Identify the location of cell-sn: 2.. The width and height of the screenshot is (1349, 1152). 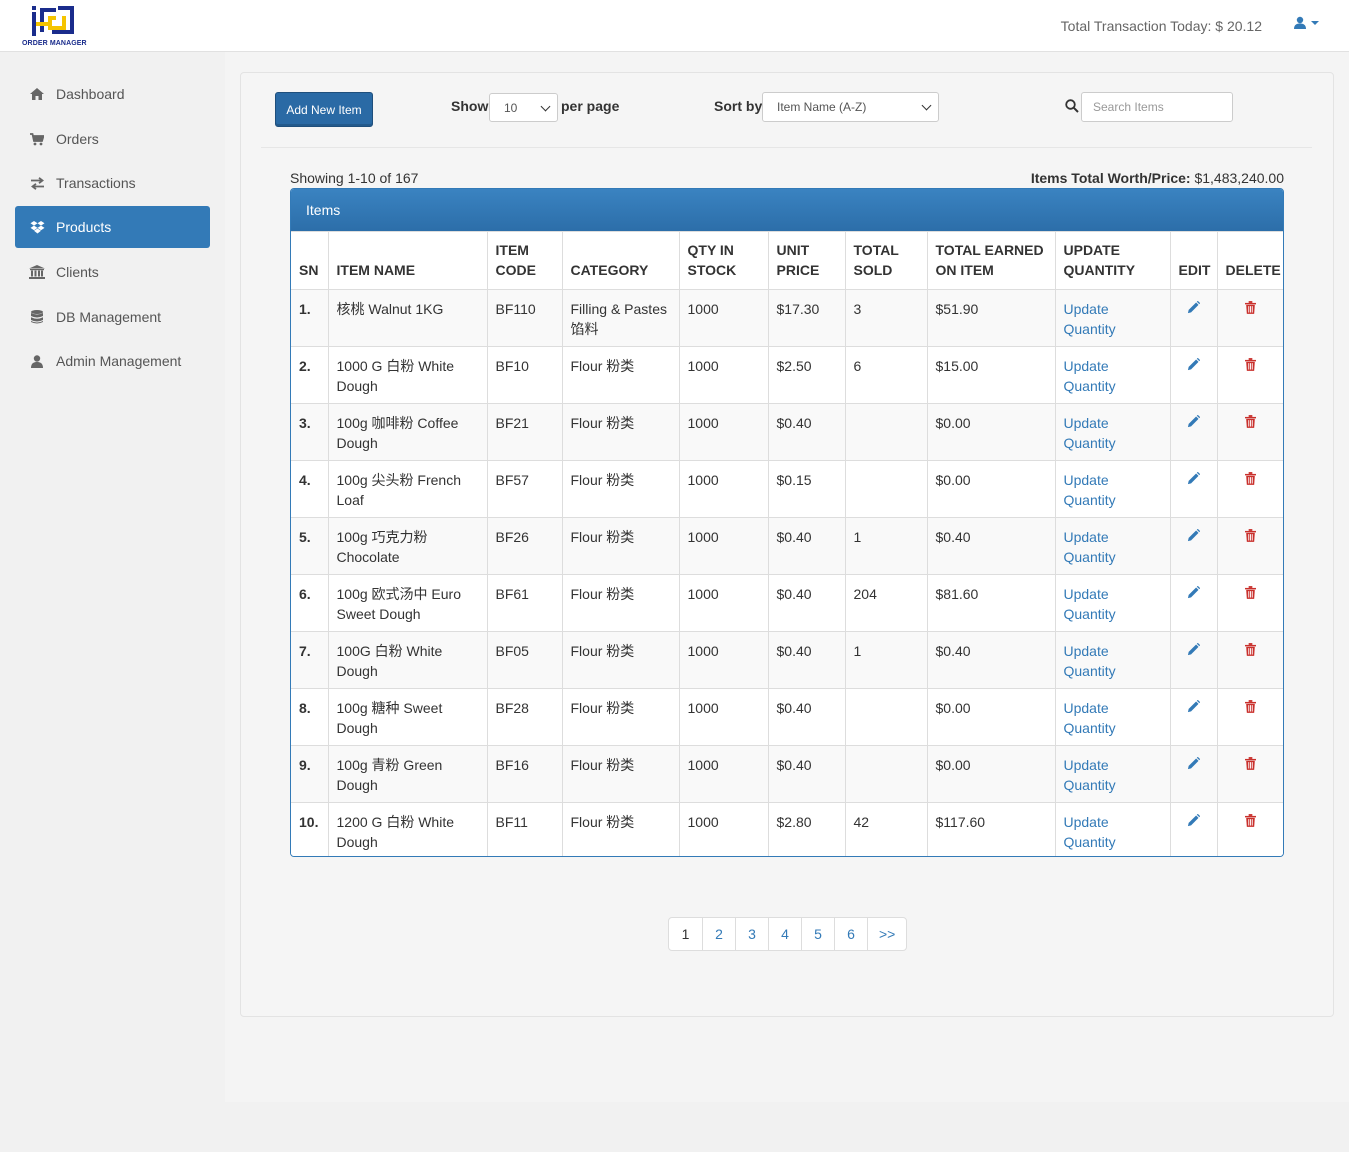
(310, 375).